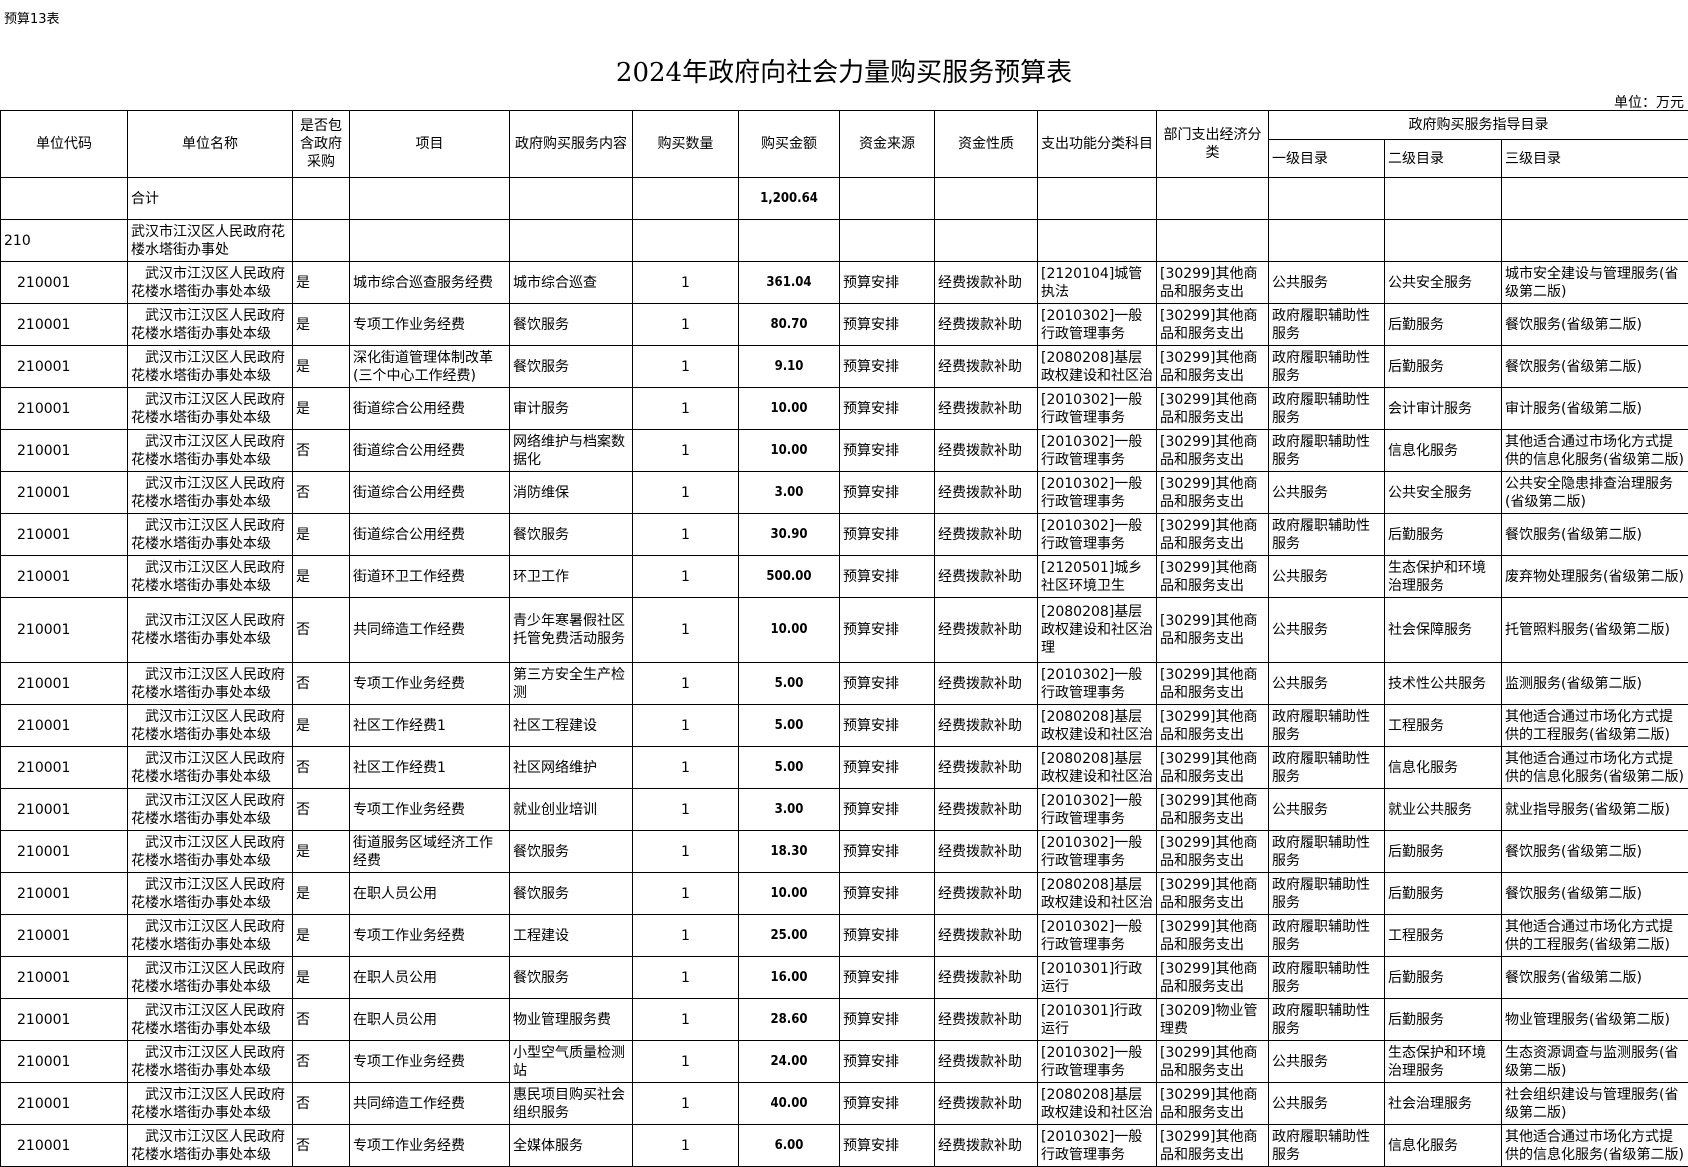 The image size is (1688, 1167). What do you see at coordinates (844, 73) in the screenshot?
I see `page-title: 2024年政府向社会力量购买服务预算表` at bounding box center [844, 73].